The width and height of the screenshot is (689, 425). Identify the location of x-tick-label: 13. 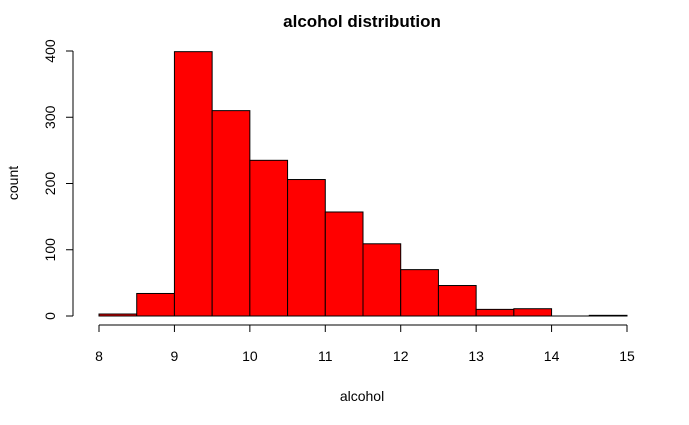
(476, 356).